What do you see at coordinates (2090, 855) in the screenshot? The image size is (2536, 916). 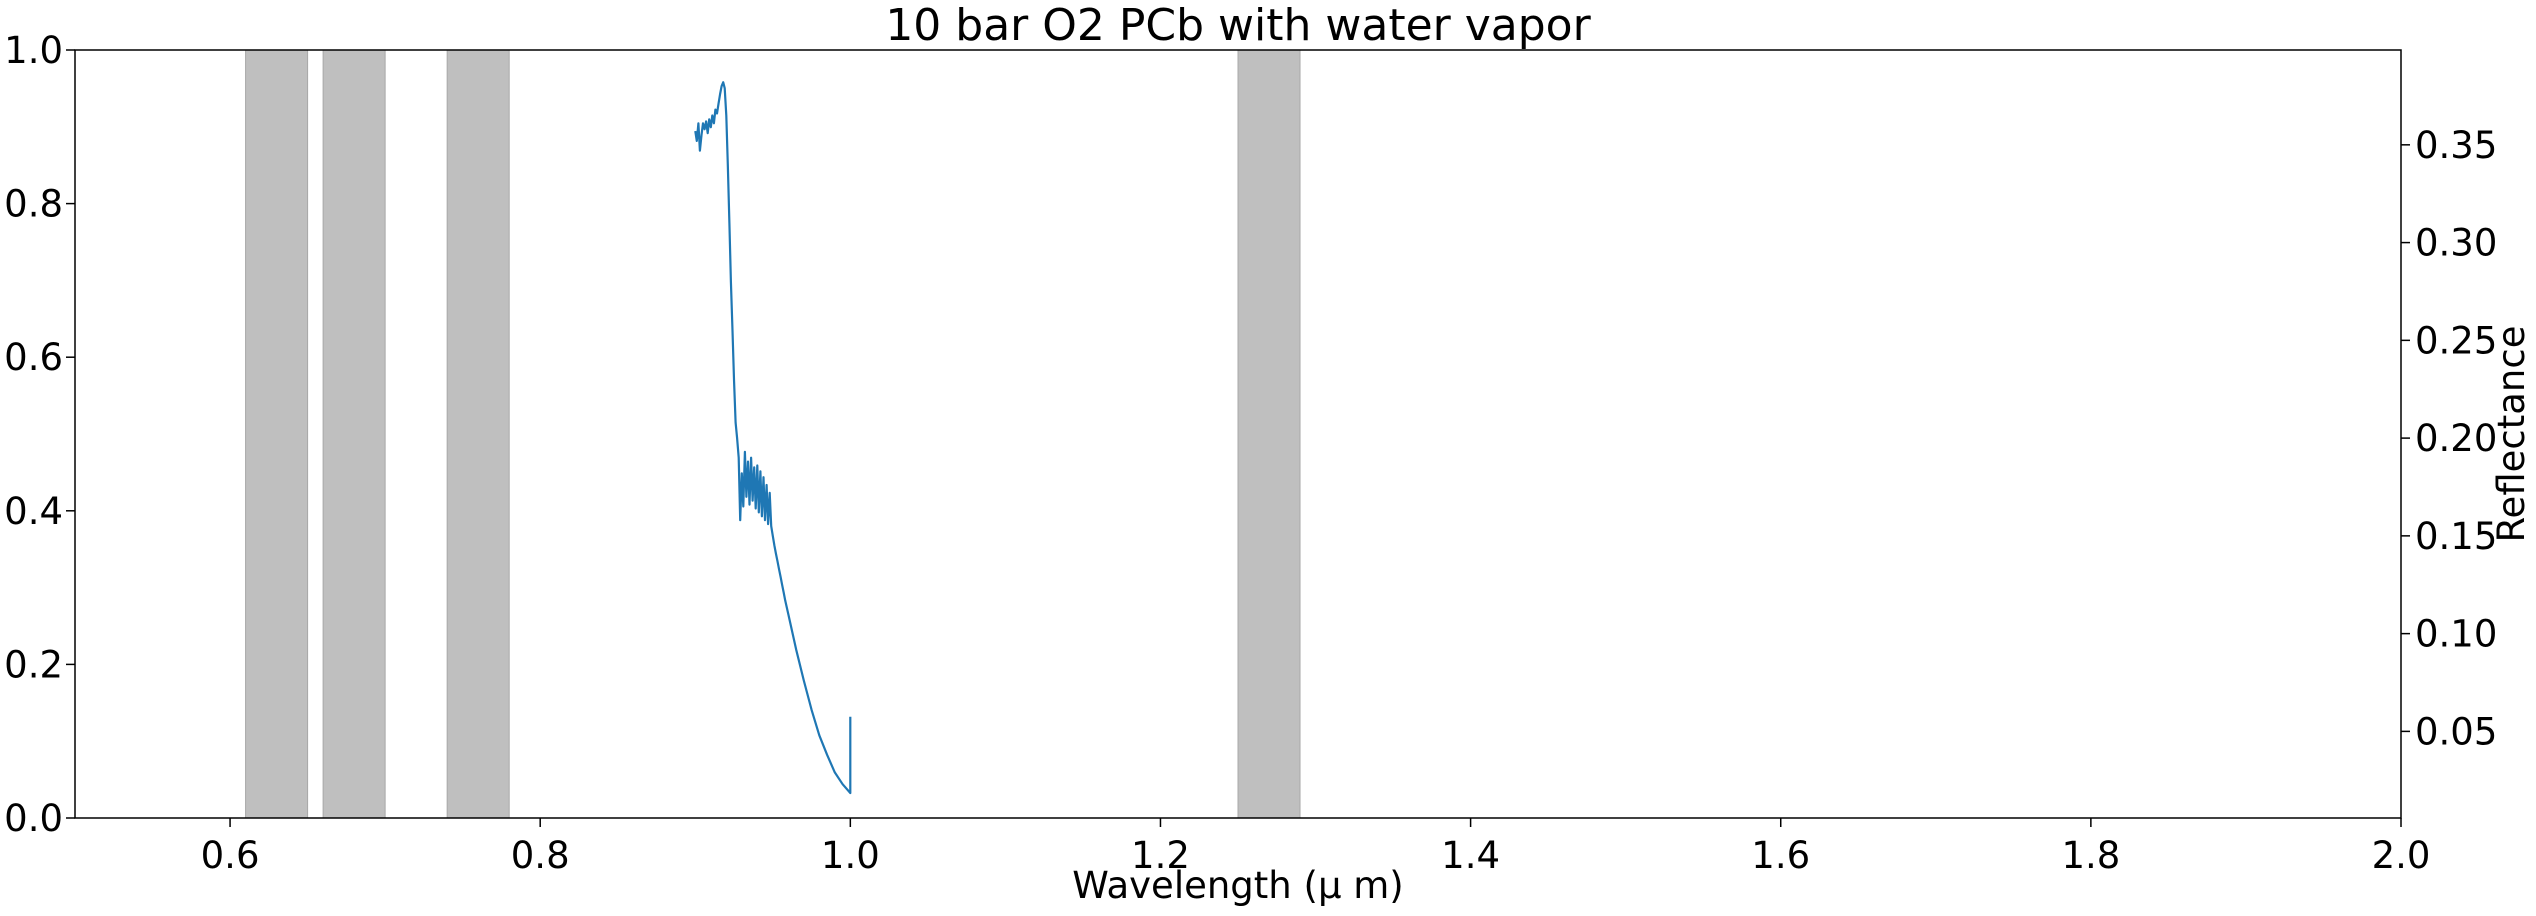 I see `x-tick-label: 1.8` at bounding box center [2090, 855].